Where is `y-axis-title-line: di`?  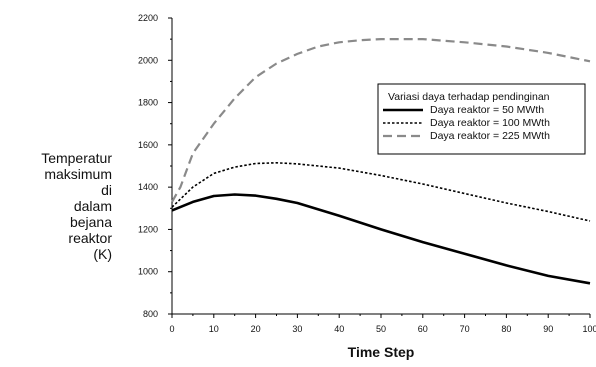 y-axis-title-line: di is located at coordinates (106, 190).